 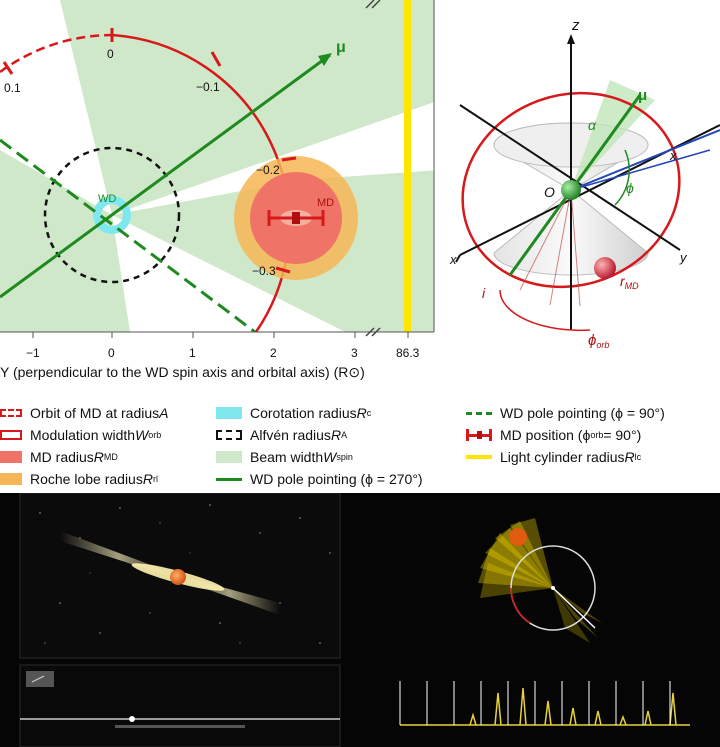 I want to click on x-tick-label: 1, so click(x=192, y=353).